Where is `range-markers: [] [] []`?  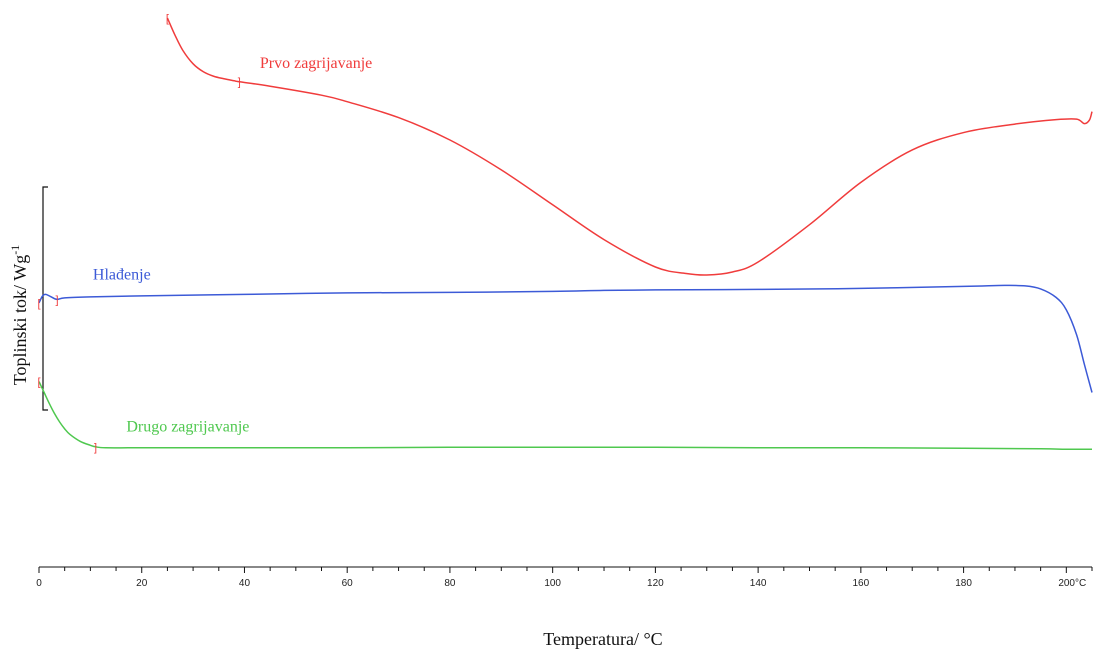
range-markers: [] [] [] is located at coordinates (138, 233).